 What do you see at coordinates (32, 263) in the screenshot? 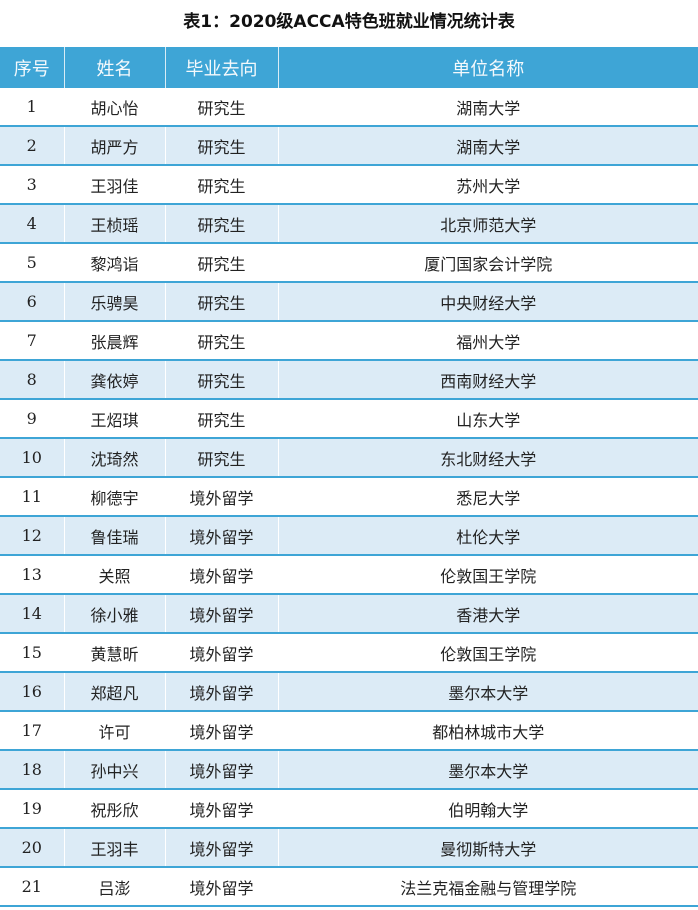
I see `cell-index: 5` at bounding box center [32, 263].